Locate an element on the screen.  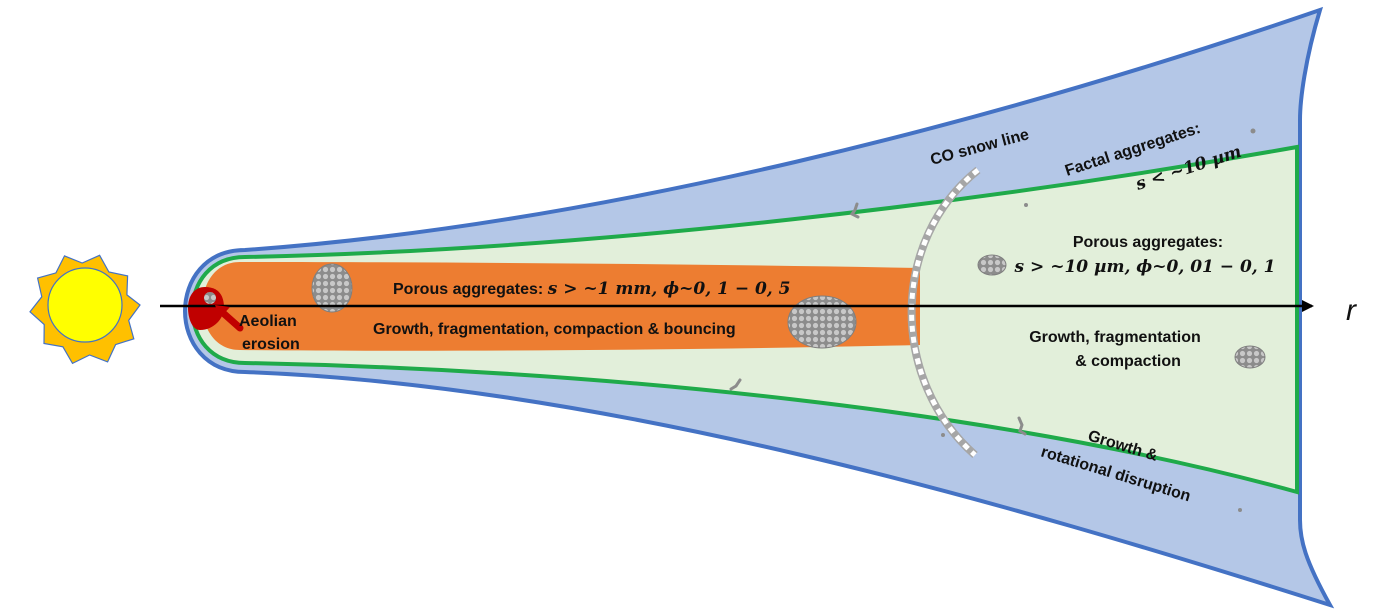
porous-outer-detail: s > ~10 µm, ϕ~0, 01 − 0, 1 is located at coordinates (1145, 267).